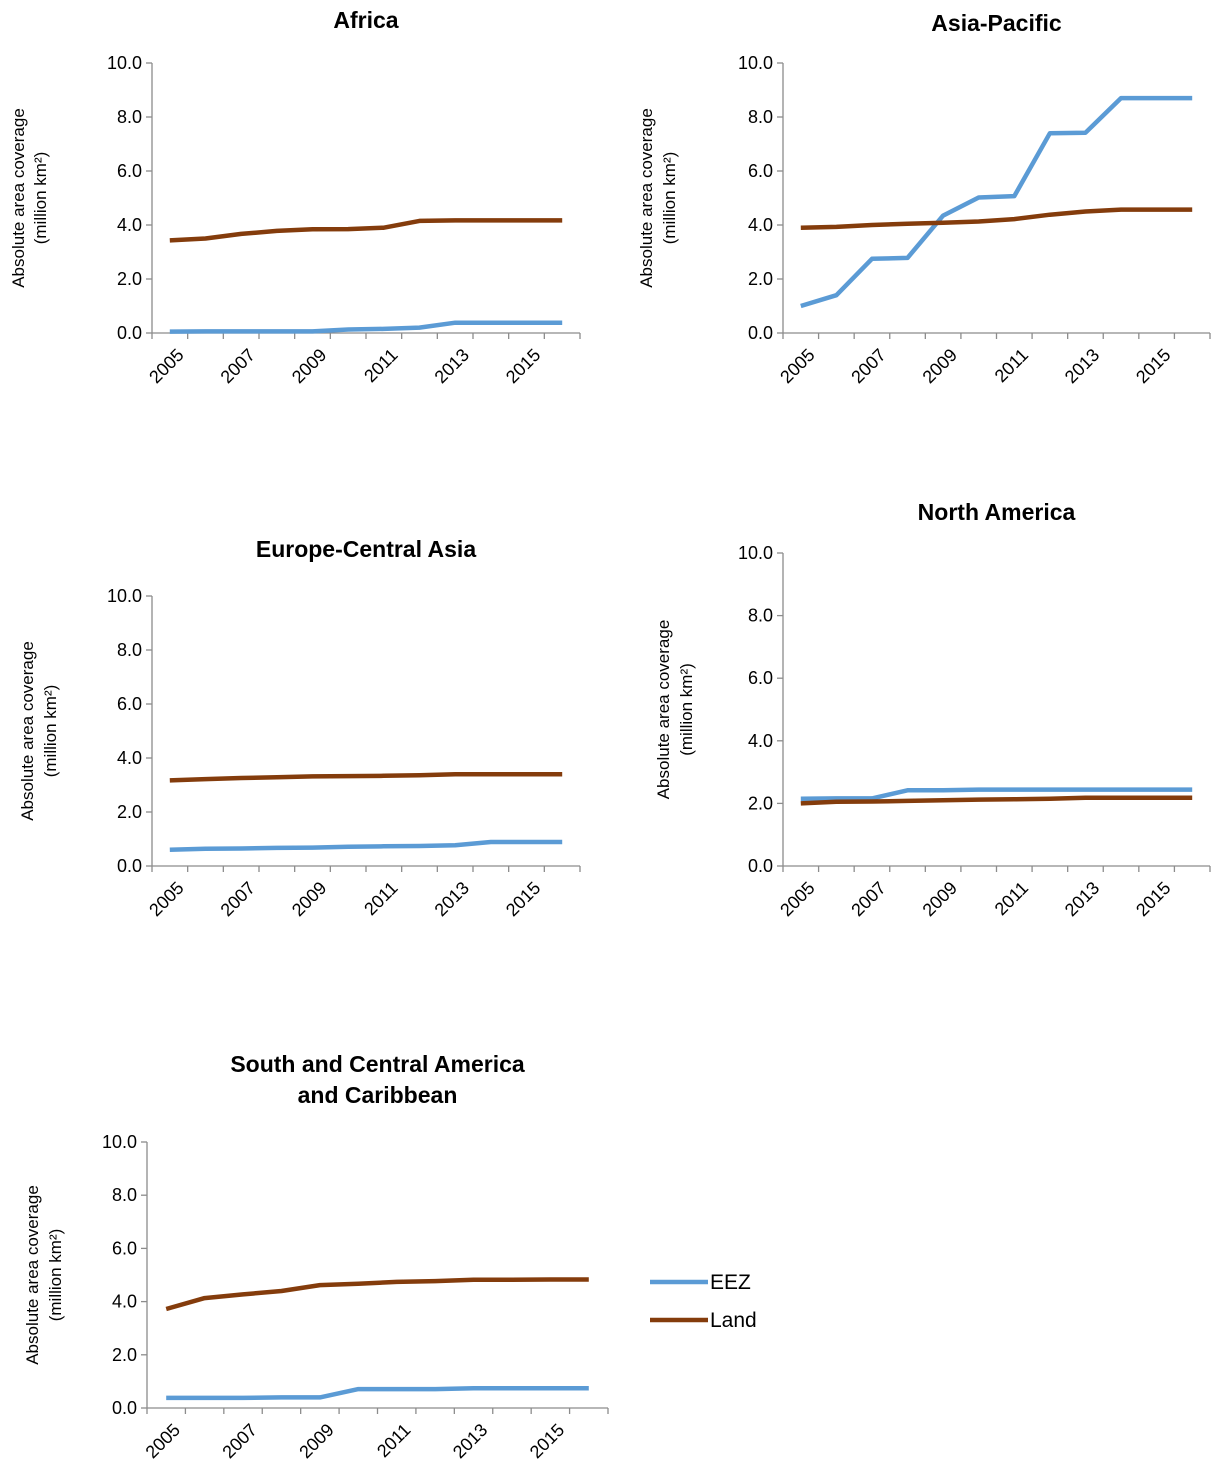  I want to click on legend-label: EEZ, so click(730, 1282).